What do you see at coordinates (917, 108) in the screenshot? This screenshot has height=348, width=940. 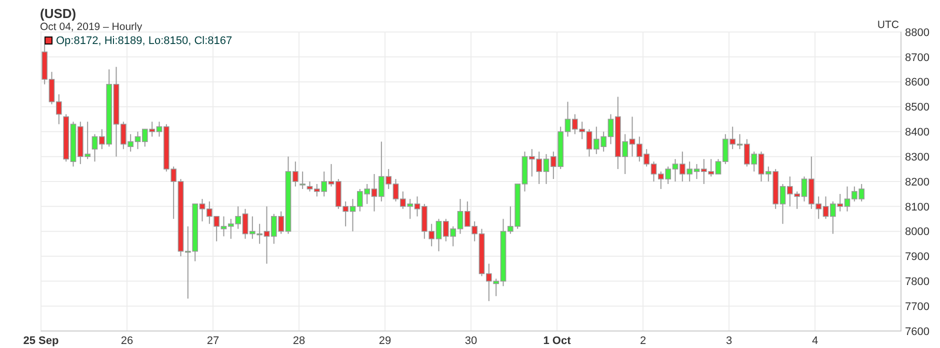 I see `y-tick-label: 8500` at bounding box center [917, 108].